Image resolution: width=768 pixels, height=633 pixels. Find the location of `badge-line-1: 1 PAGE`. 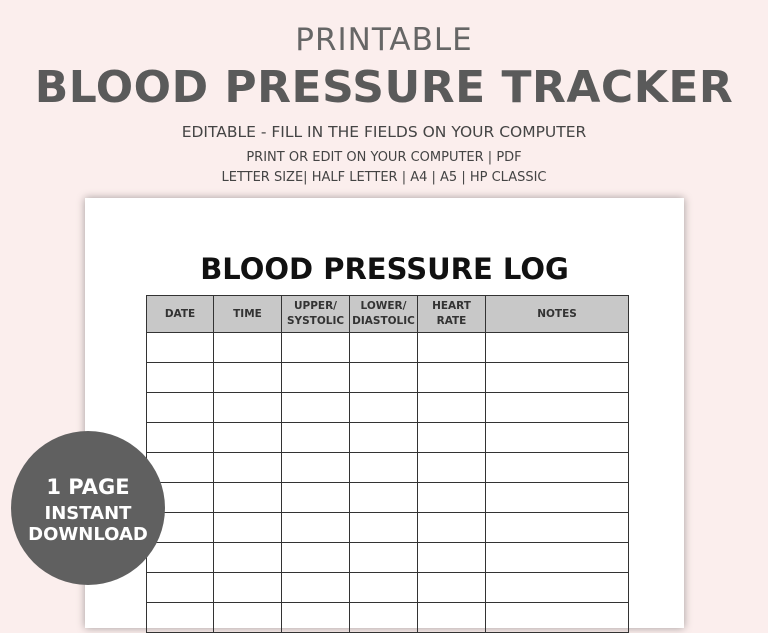

badge-line-1: 1 PAGE is located at coordinates (88, 487).